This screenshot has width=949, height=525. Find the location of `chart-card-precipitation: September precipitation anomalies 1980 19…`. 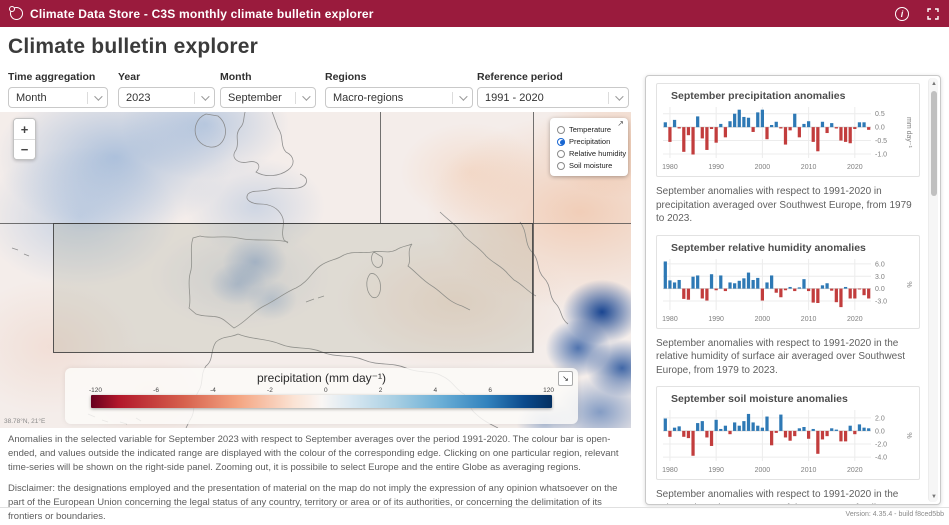

chart-card-precipitation: September precipitation anomalies 1980 19… is located at coordinates (788, 130).